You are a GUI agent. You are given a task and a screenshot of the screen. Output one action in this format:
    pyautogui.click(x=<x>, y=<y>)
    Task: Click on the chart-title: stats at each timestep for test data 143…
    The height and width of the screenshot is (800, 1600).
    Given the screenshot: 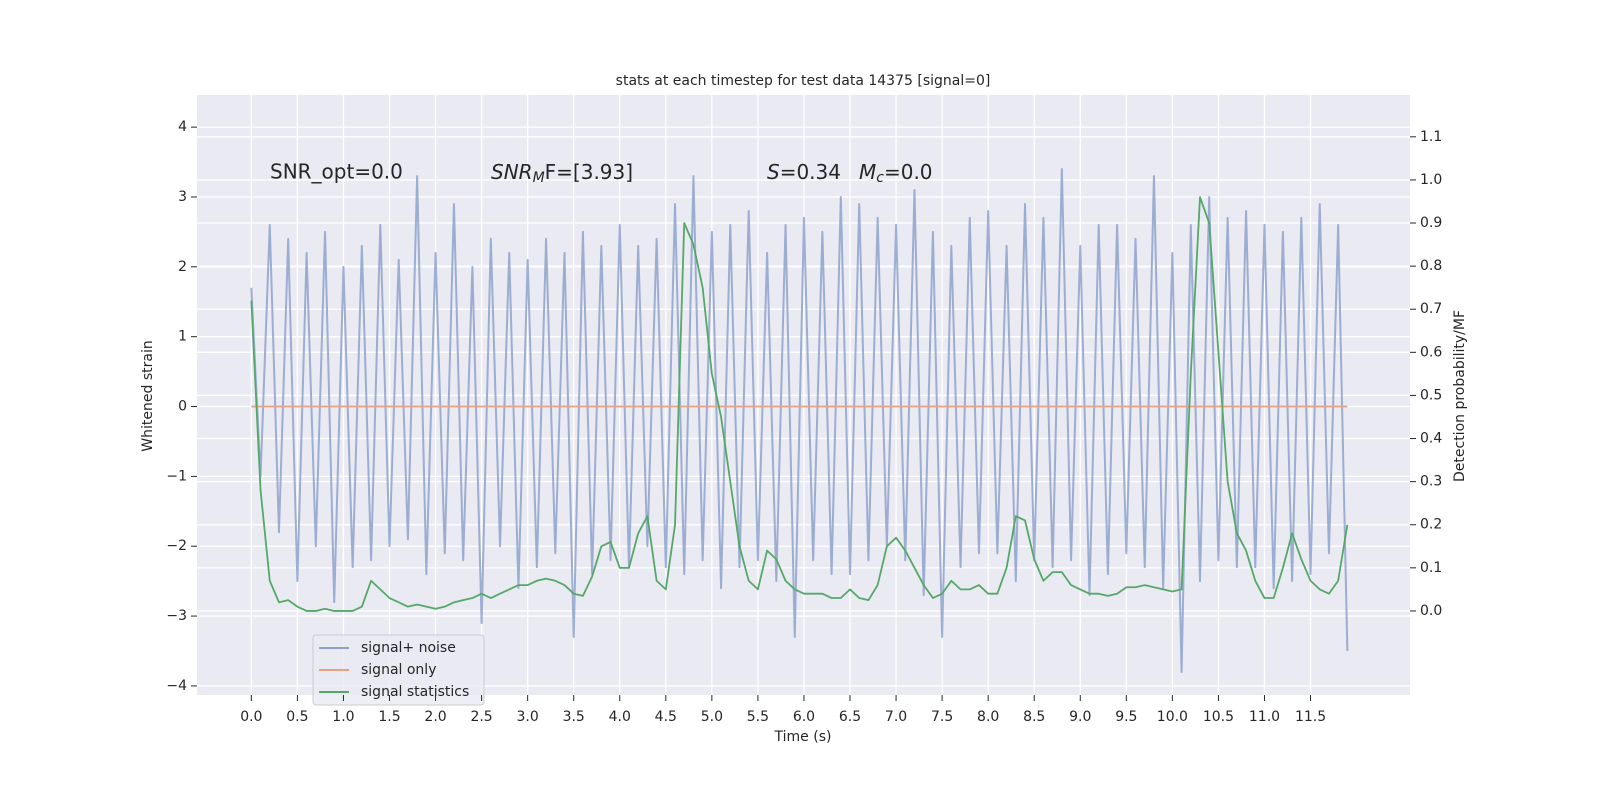 What is the action you would take?
    pyautogui.click(x=803, y=81)
    